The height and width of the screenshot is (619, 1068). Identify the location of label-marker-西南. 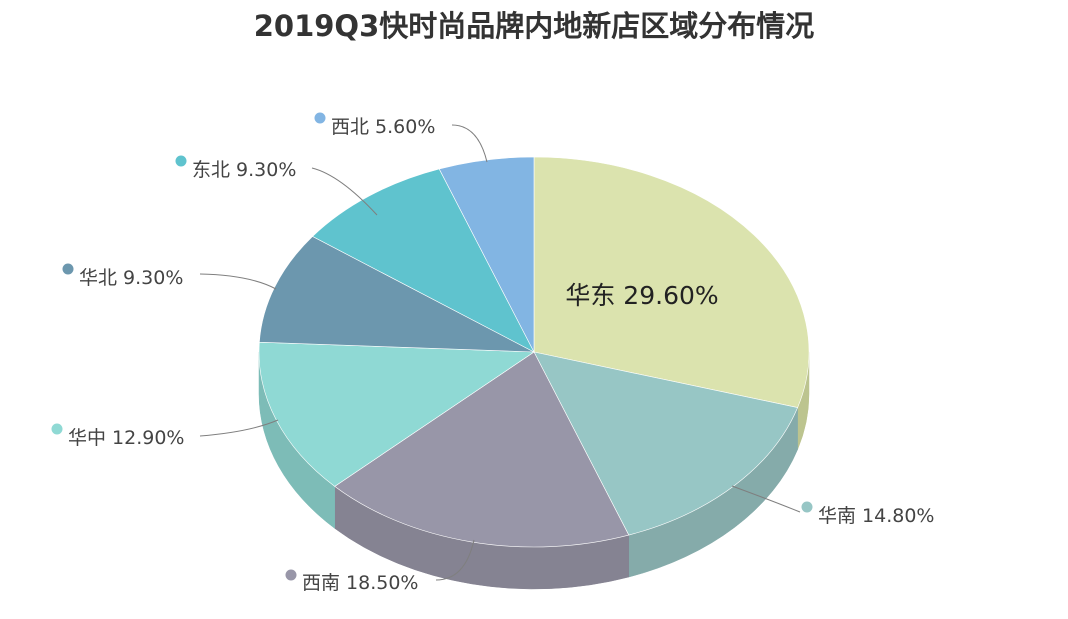
(291, 575).